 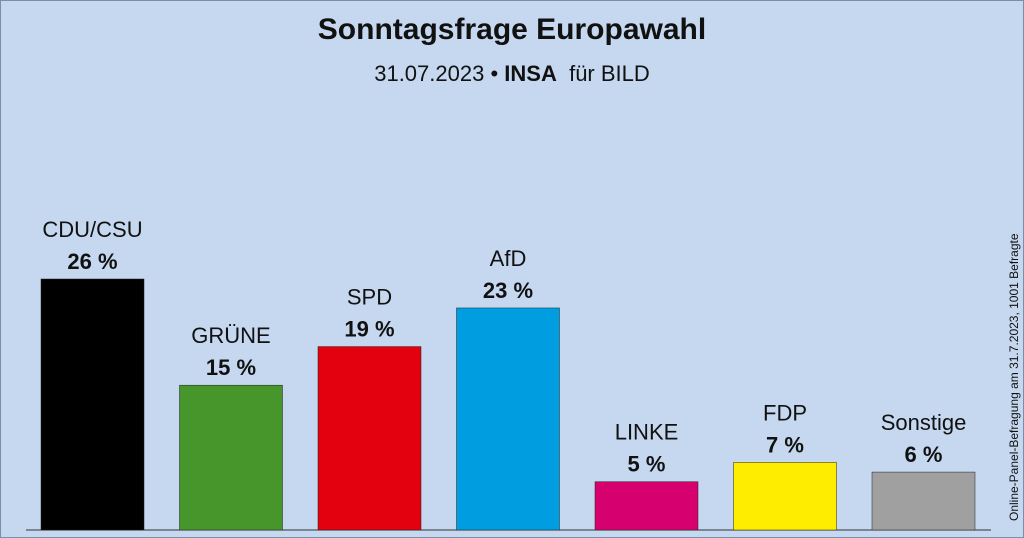 What do you see at coordinates (609, 73) in the screenshot?
I see `client-name: für BILD` at bounding box center [609, 73].